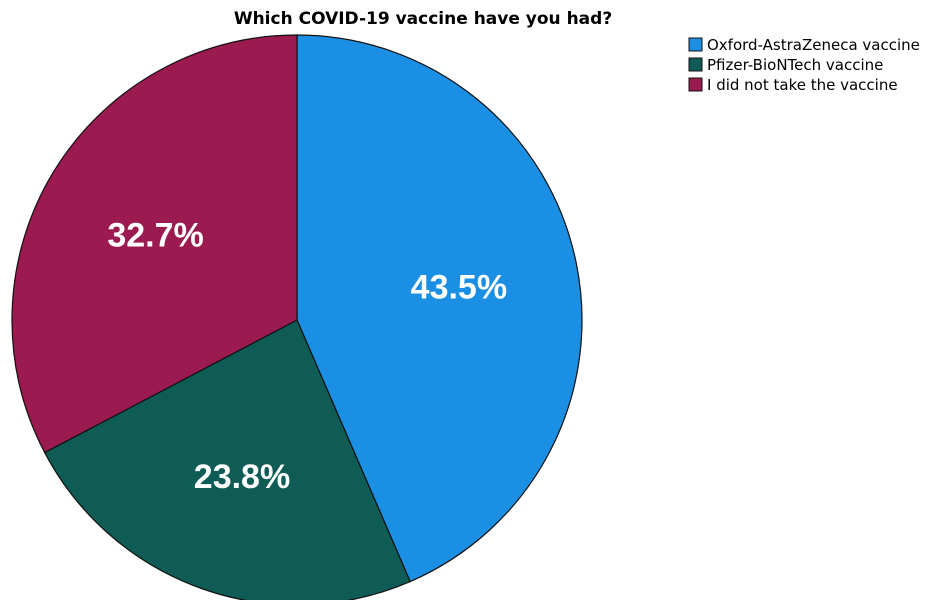 The width and height of the screenshot is (940, 600). What do you see at coordinates (813, 45) in the screenshot?
I see `legend-label: Oxford-AstraZeneca vaccine` at bounding box center [813, 45].